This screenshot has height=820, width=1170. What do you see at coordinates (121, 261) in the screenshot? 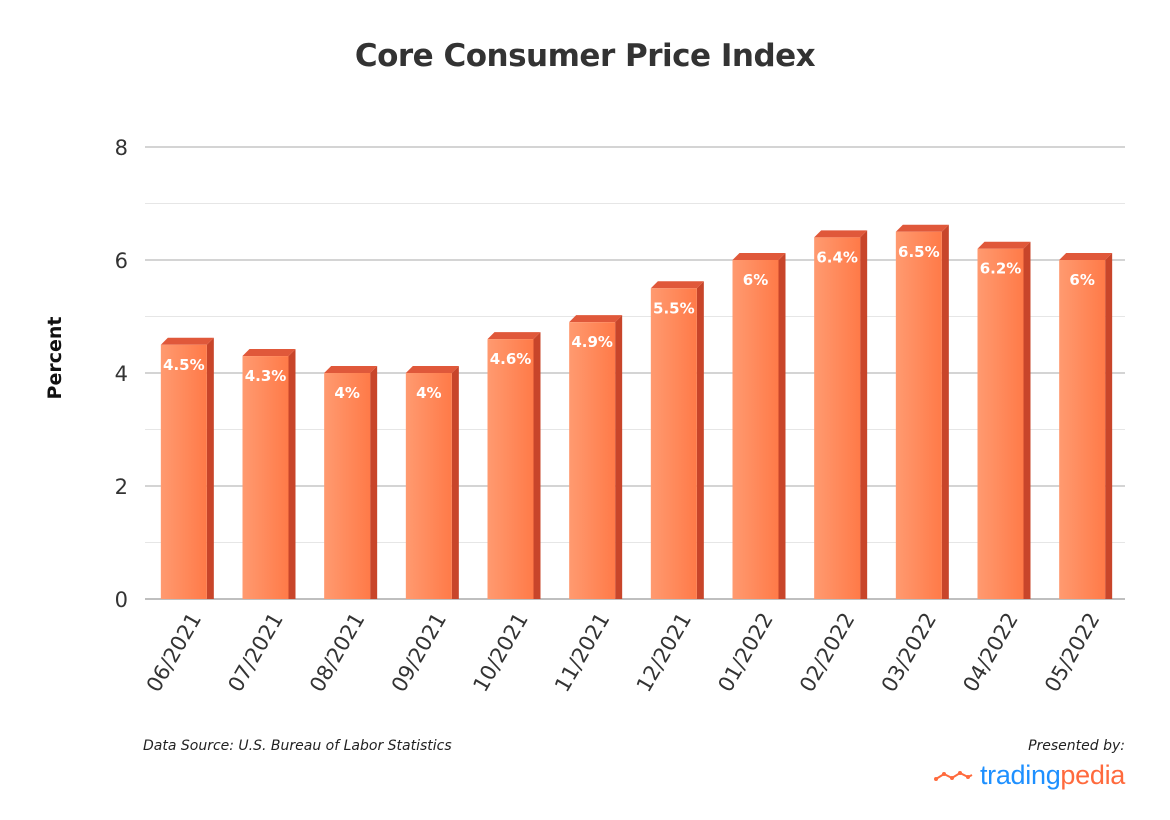
I see `y-tick-label: 6` at bounding box center [121, 261].